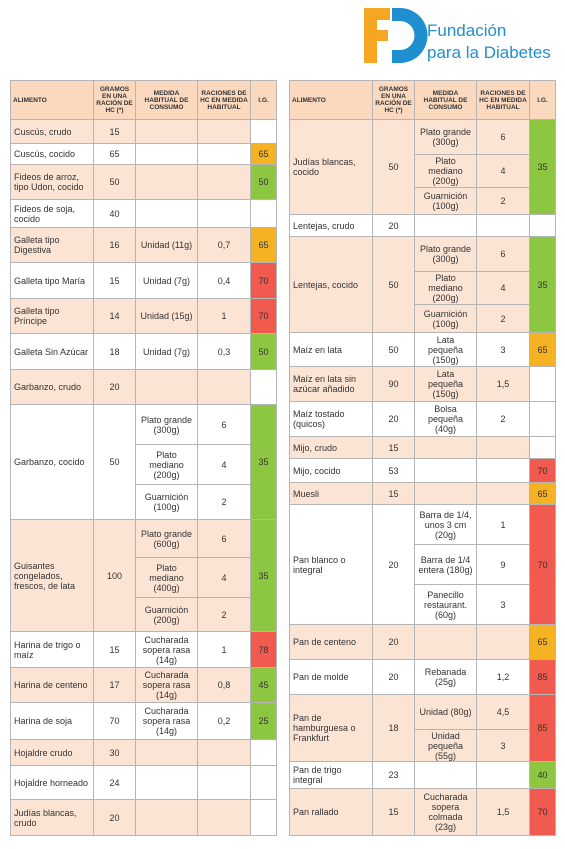  What do you see at coordinates (52, 782) in the screenshot?
I see `food-name: Hojaldre horneado` at bounding box center [52, 782].